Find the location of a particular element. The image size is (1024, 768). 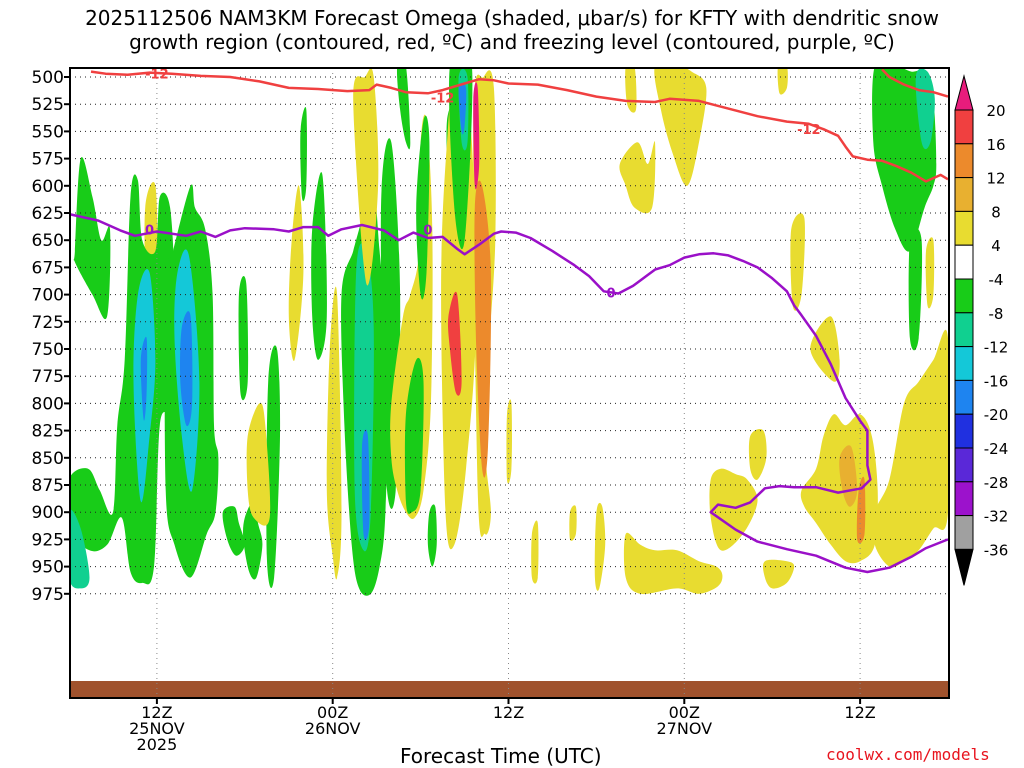

freezing-level-label-1: 0 is located at coordinates (427, 230).